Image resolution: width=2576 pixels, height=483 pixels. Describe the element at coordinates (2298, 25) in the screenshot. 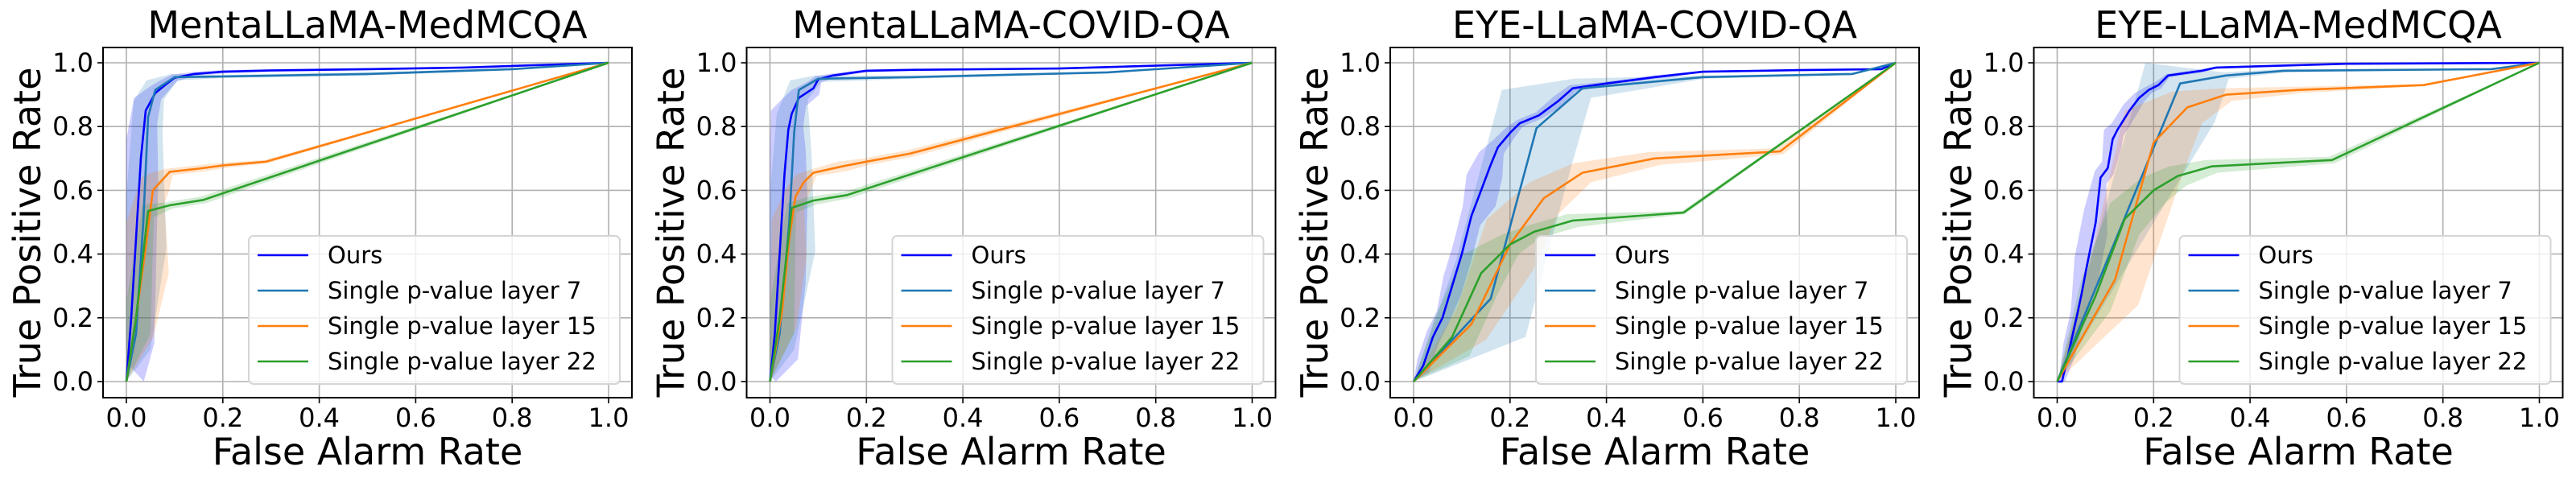

I see `chart-title: EYE-LLaMA-MedMCQA` at that location.